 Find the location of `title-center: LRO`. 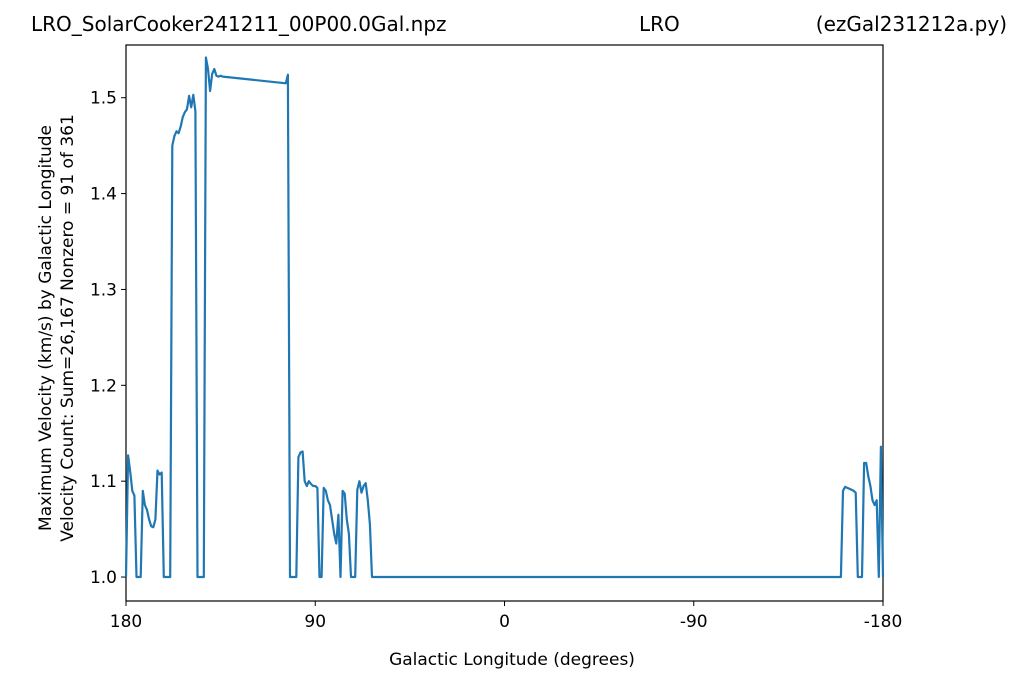

title-center: LRO is located at coordinates (659, 24).